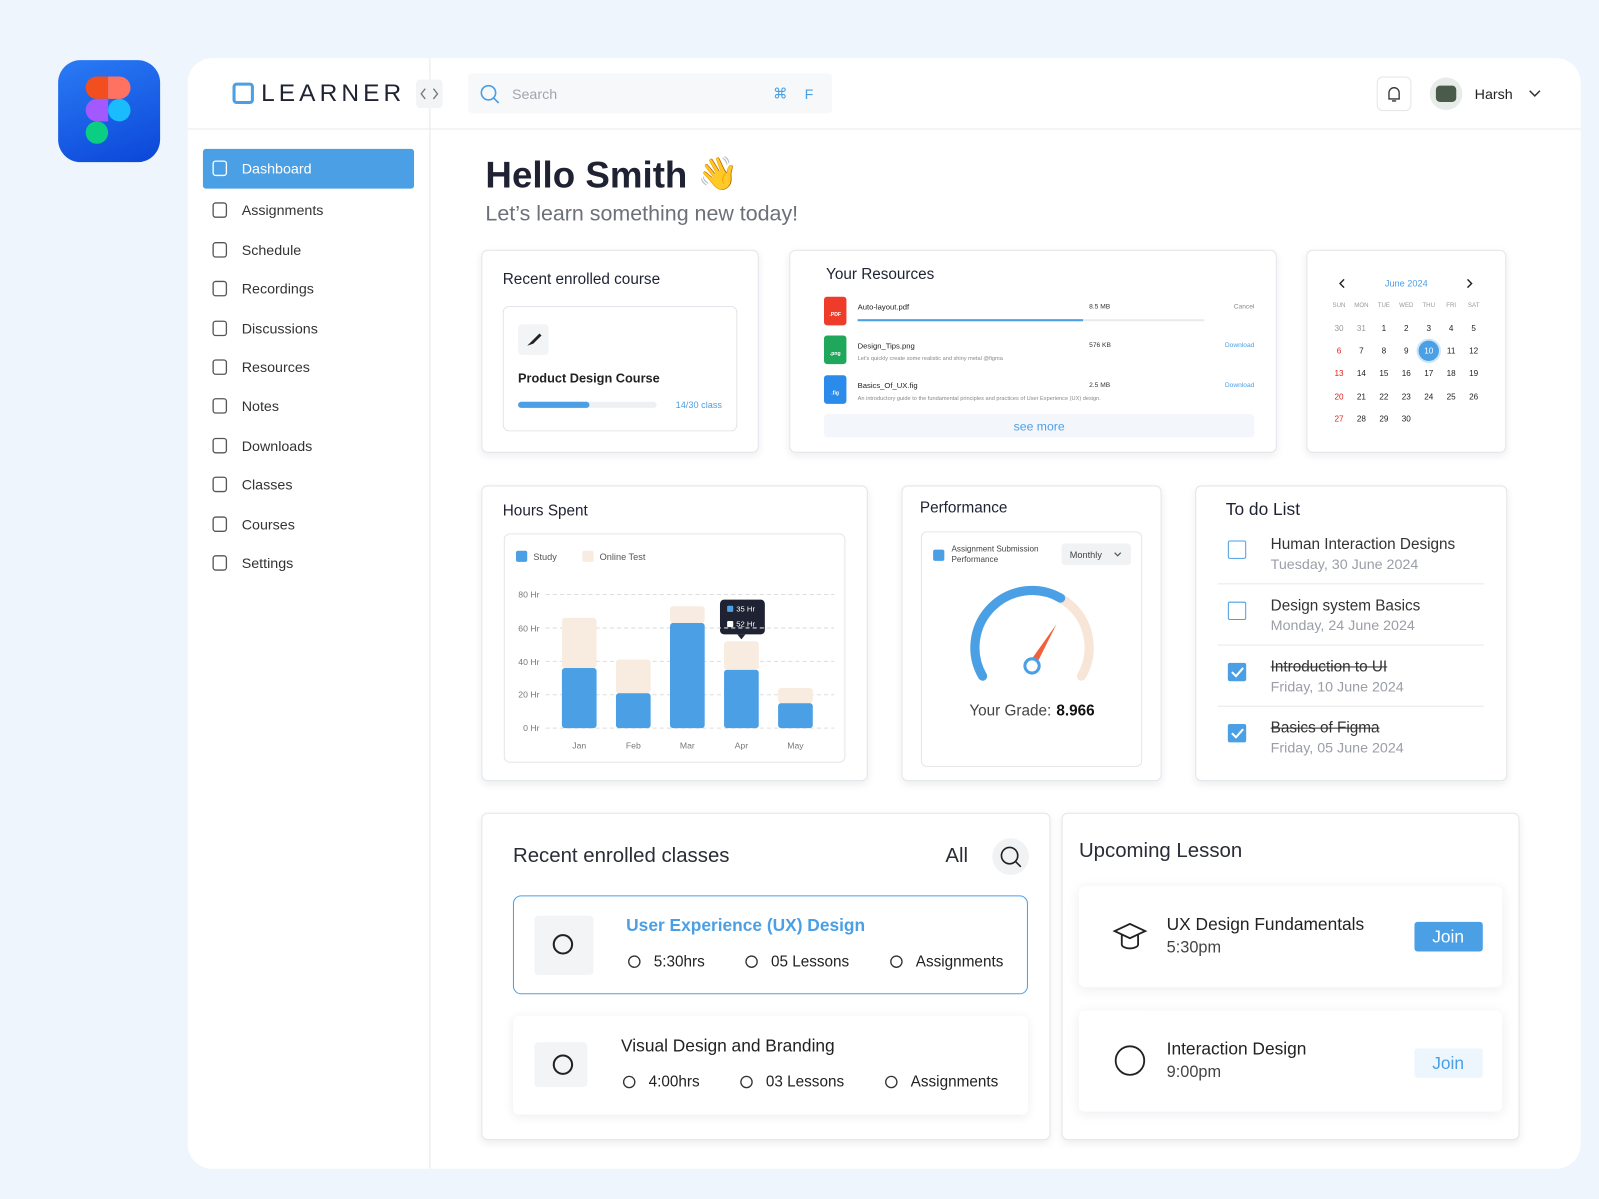 The image size is (1599, 1199). I want to click on menu-item: Recordings, so click(277, 288).